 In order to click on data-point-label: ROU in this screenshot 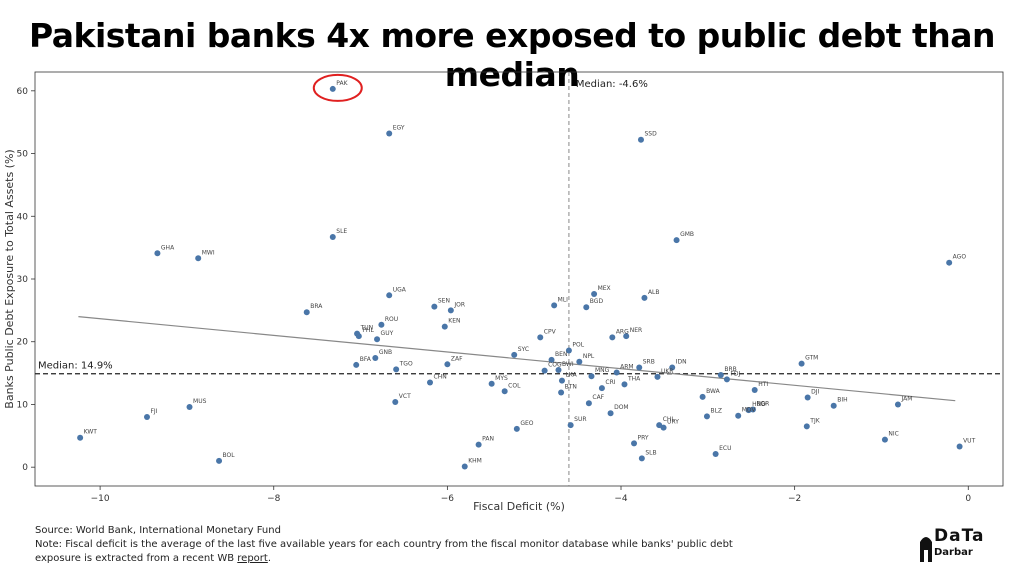, I will do `click(391, 319)`.